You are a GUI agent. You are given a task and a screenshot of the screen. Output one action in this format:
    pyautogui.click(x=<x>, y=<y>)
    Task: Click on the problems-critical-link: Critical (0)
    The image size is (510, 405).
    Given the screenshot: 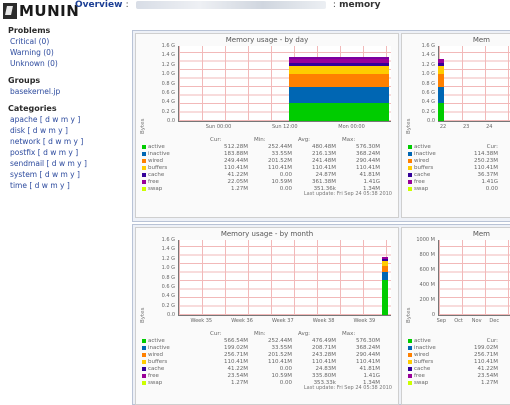 What is the action you would take?
    pyautogui.click(x=30, y=41)
    